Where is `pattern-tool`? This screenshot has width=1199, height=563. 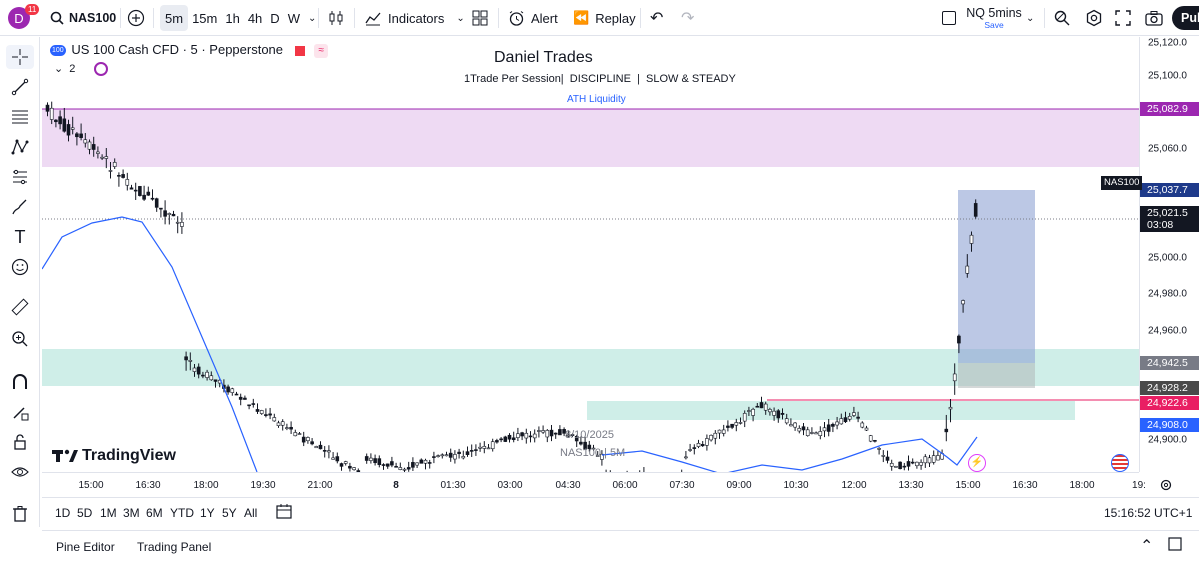
pattern-tool is located at coordinates (20, 147).